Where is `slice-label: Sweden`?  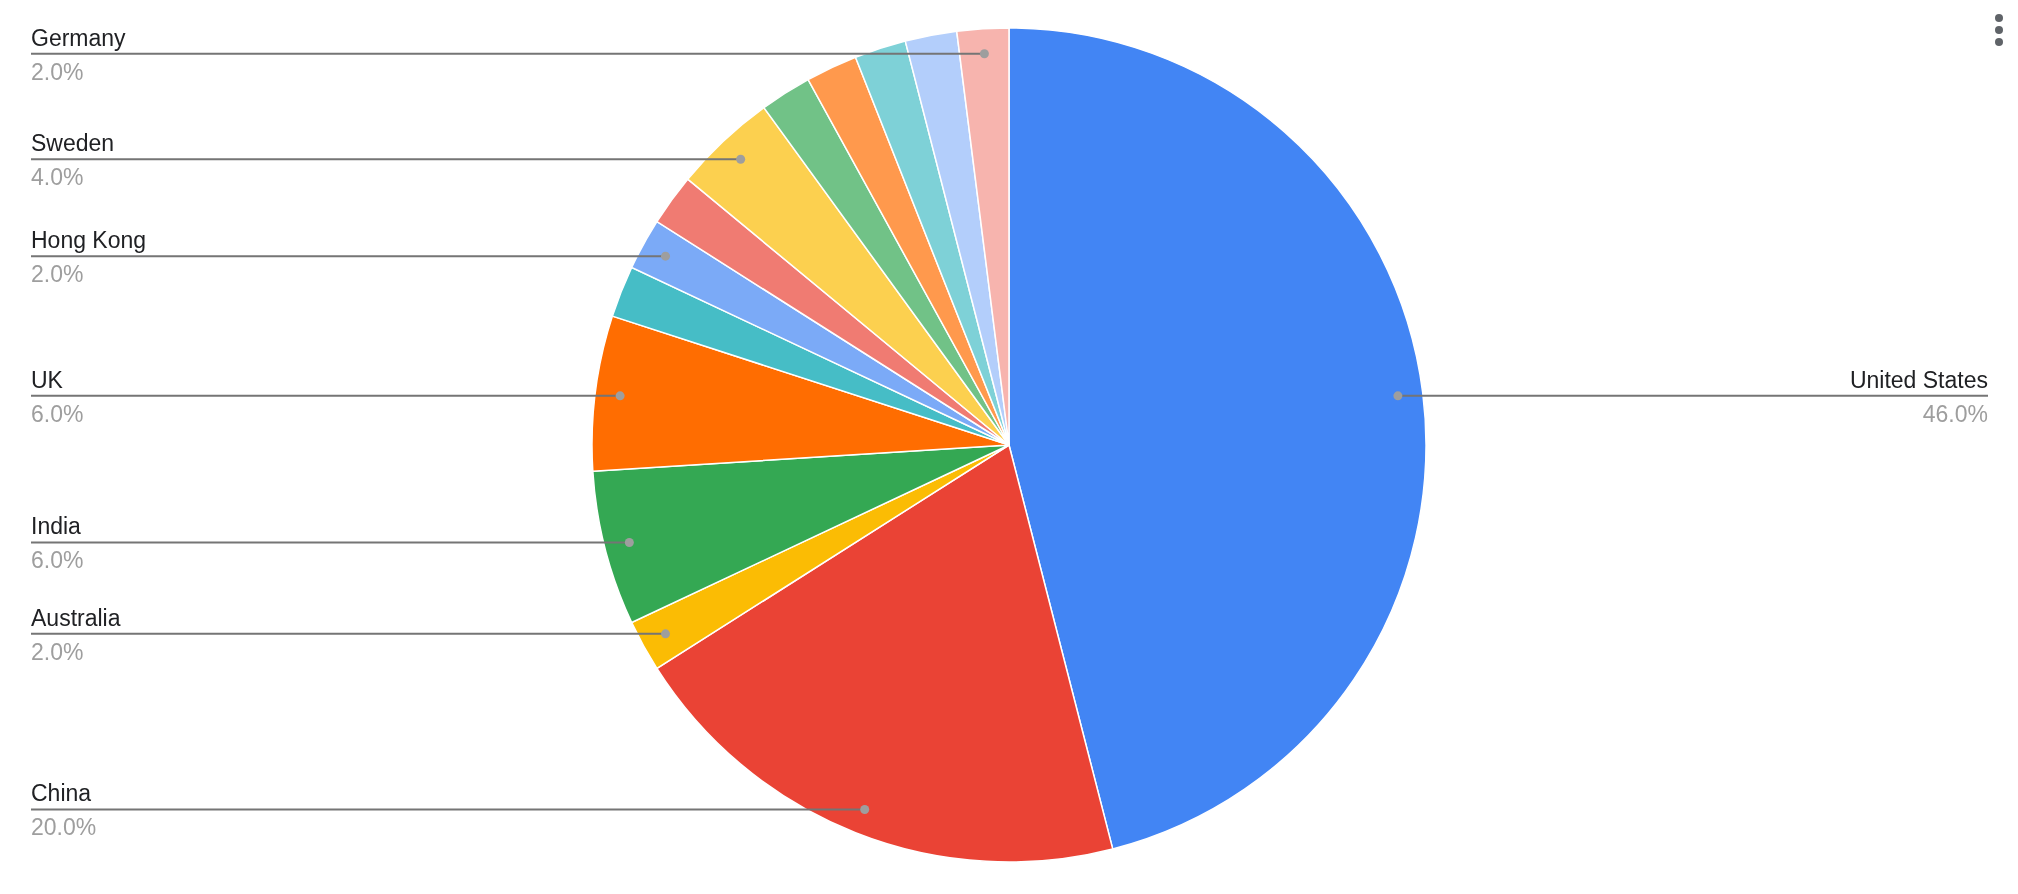
slice-label: Sweden is located at coordinates (73, 143).